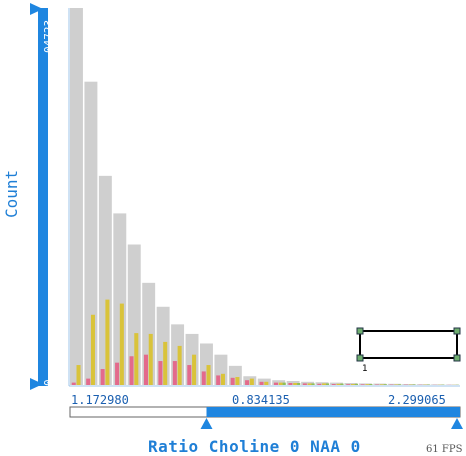 Image resolution: width=466 pixels, height=456 pixels. I want to click on bar-series0-bin14, so click(279, 382).